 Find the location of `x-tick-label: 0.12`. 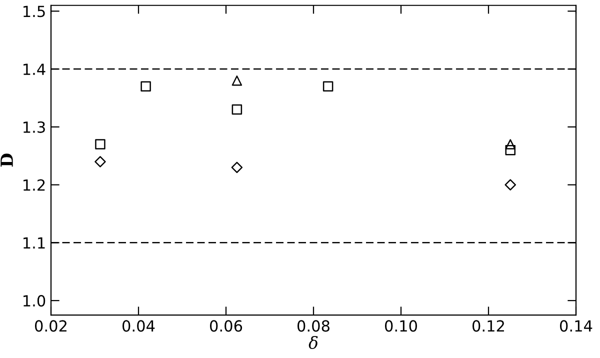

x-tick-label: 0.12 is located at coordinates (488, 326).